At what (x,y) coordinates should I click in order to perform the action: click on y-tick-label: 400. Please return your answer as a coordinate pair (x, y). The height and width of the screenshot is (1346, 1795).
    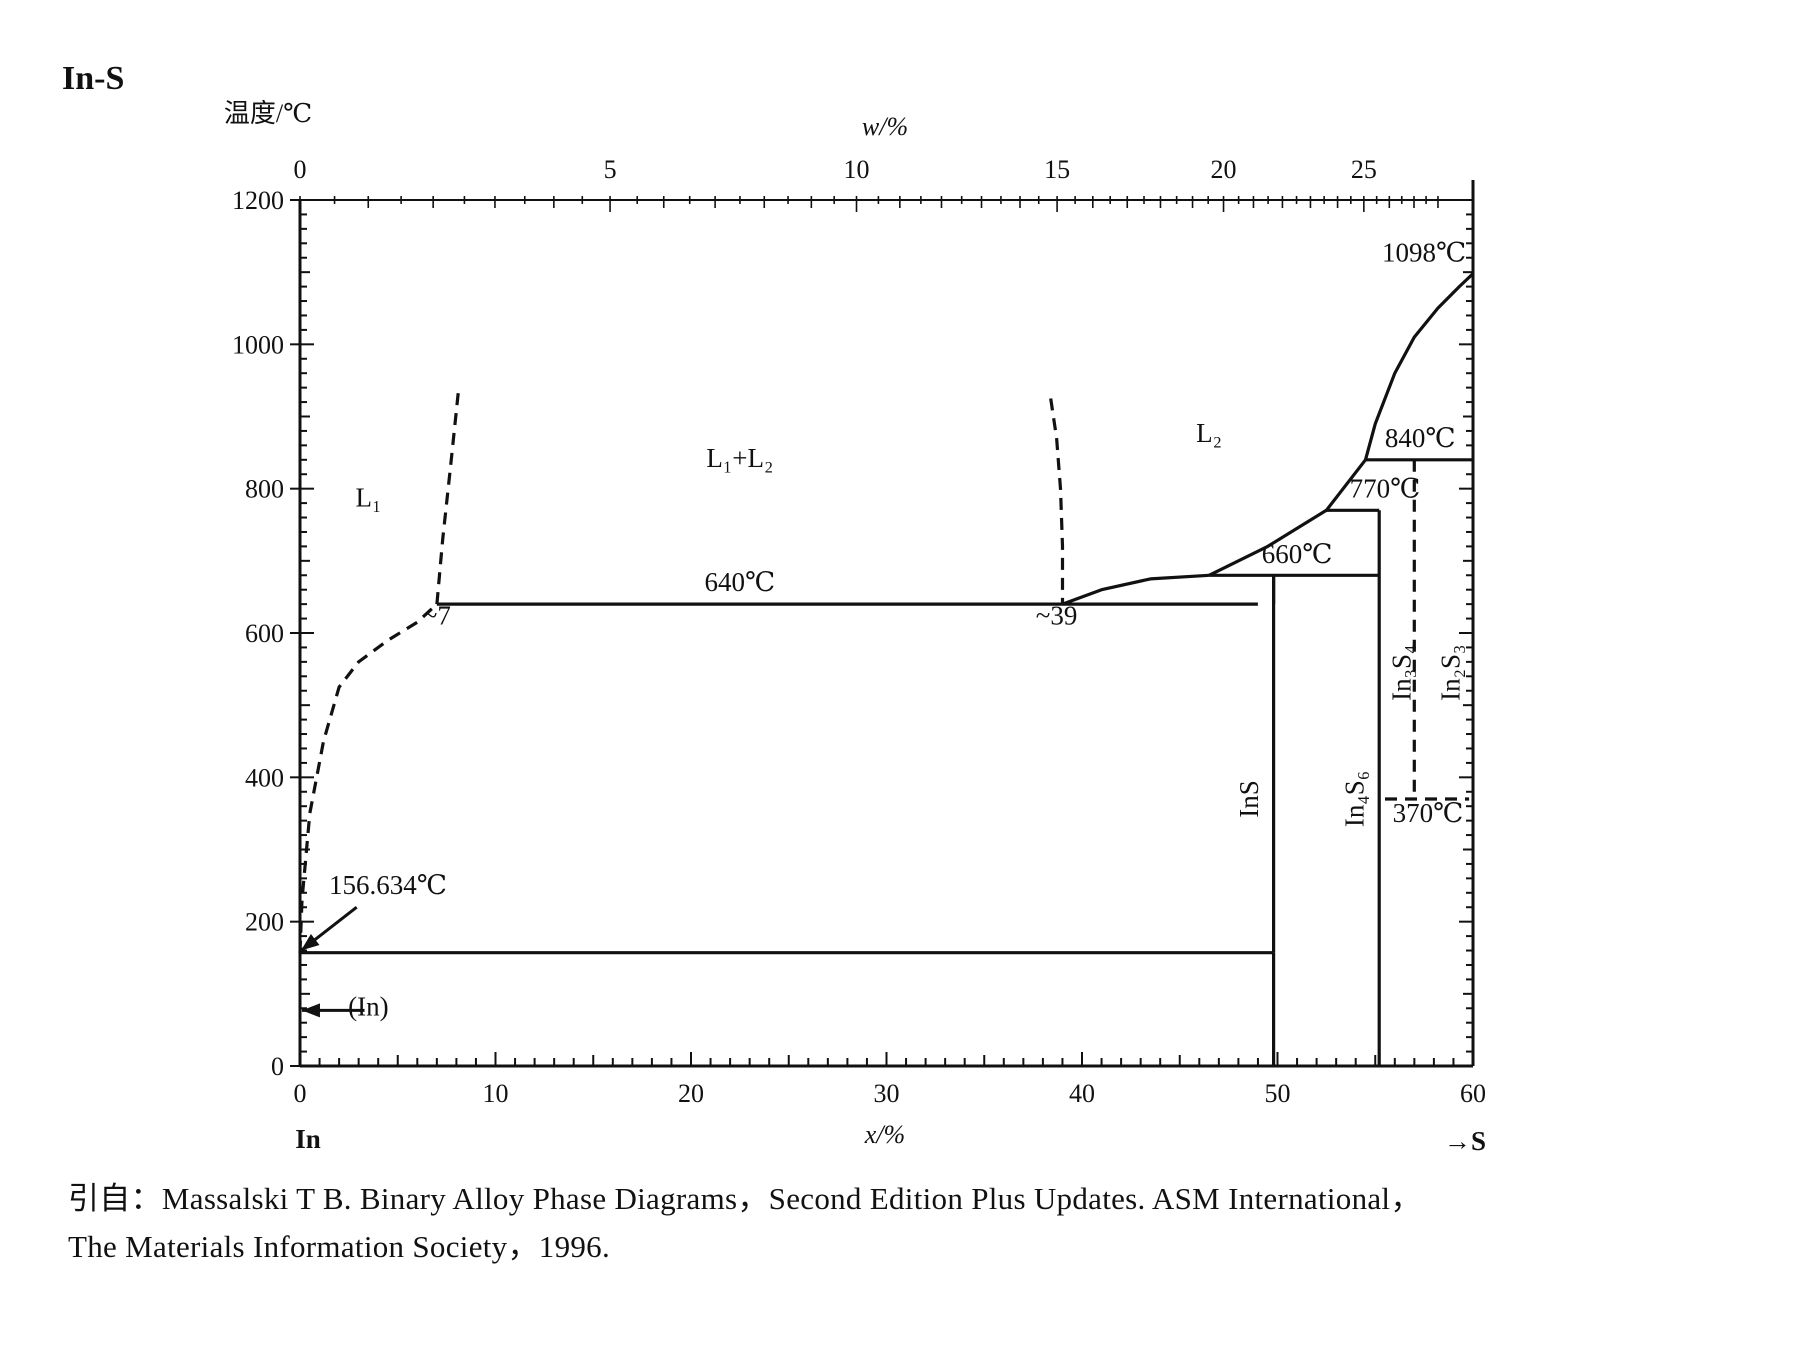
    Looking at the image, I should click on (264, 777).